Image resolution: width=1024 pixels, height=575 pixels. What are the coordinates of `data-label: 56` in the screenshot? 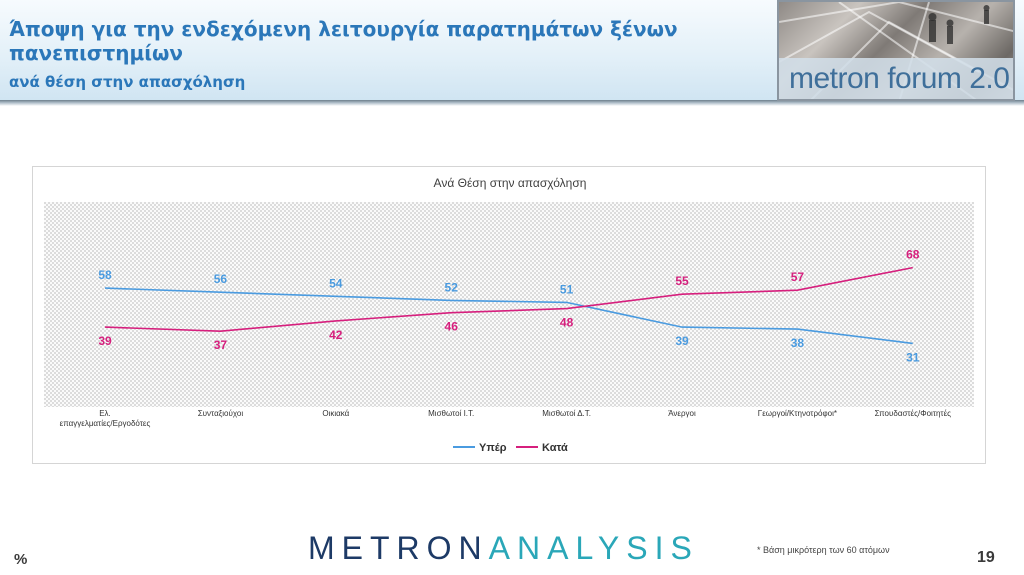 It's located at (221, 279).